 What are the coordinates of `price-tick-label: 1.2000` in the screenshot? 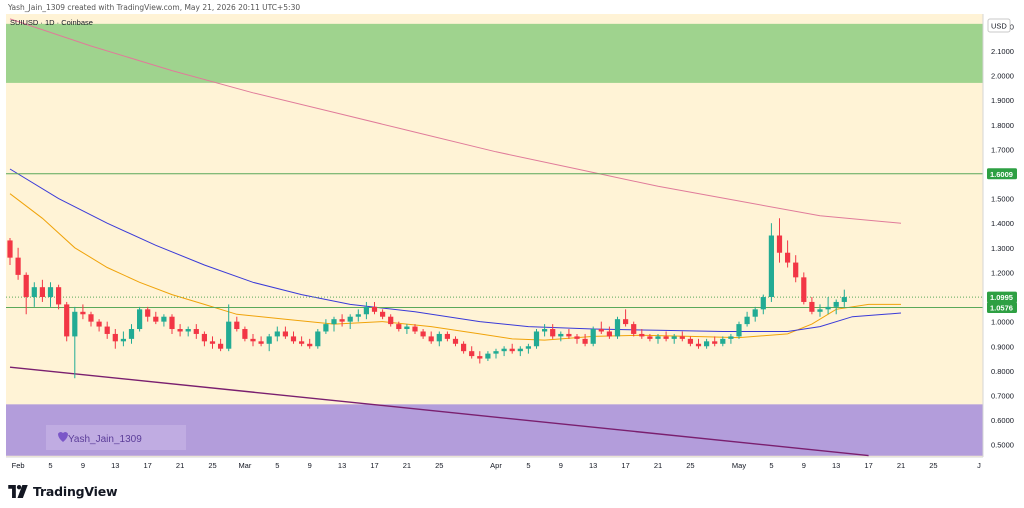 It's located at (1002, 272).